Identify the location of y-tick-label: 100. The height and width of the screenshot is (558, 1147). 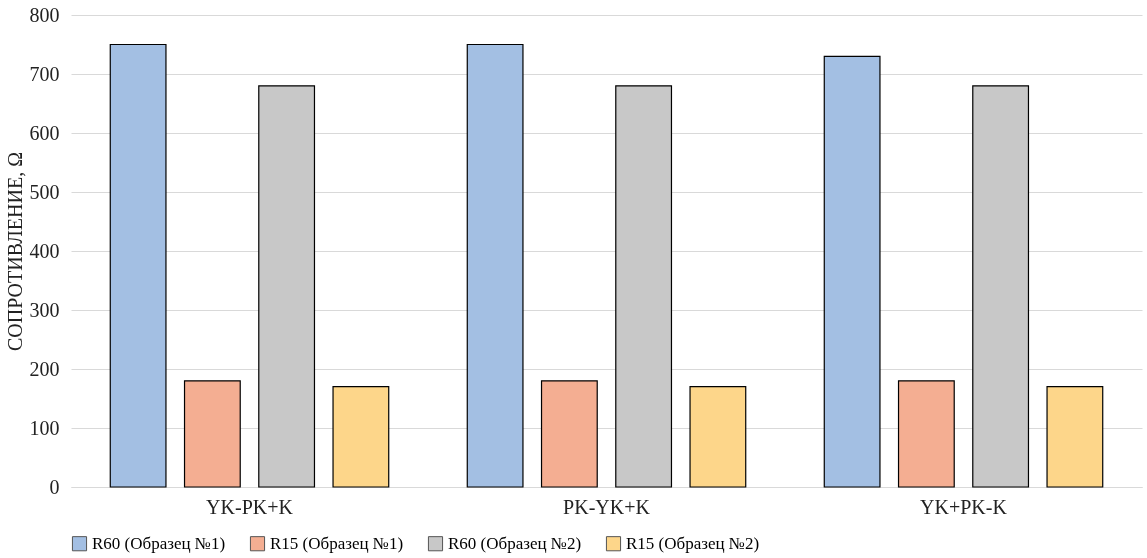
(44, 427).